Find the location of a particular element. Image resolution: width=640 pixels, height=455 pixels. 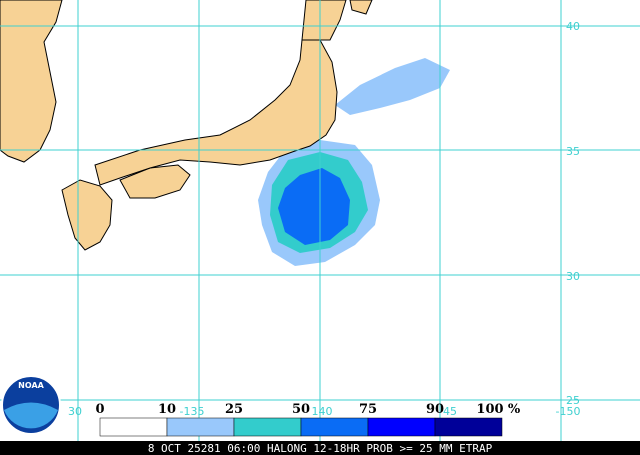

lon-label: -150 is located at coordinates (568, 411).